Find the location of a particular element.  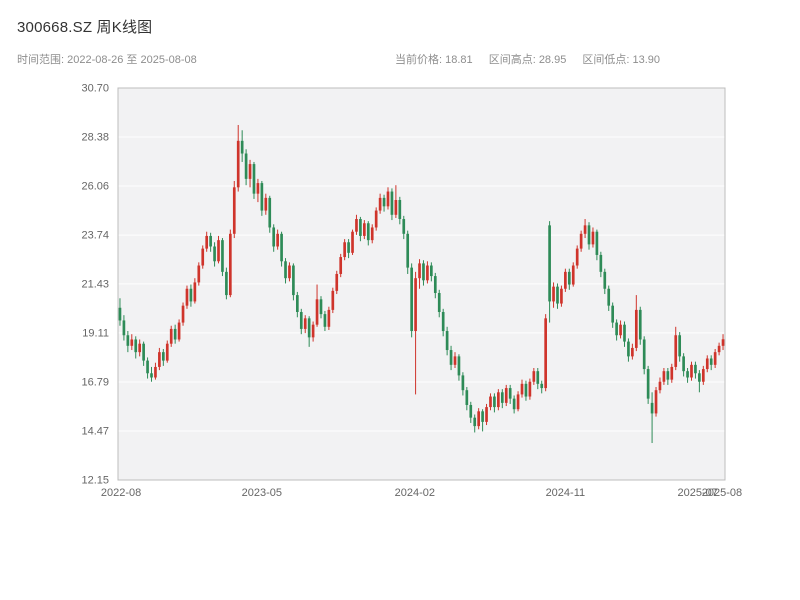

range-high-label: 区间高点: 28.95 is located at coordinates (527, 60).